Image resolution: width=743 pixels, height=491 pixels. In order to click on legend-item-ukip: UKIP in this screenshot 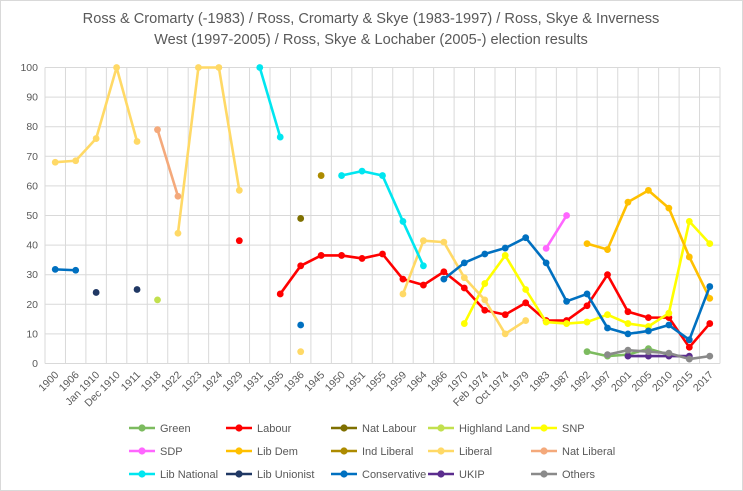, I will do `click(456, 475)`.